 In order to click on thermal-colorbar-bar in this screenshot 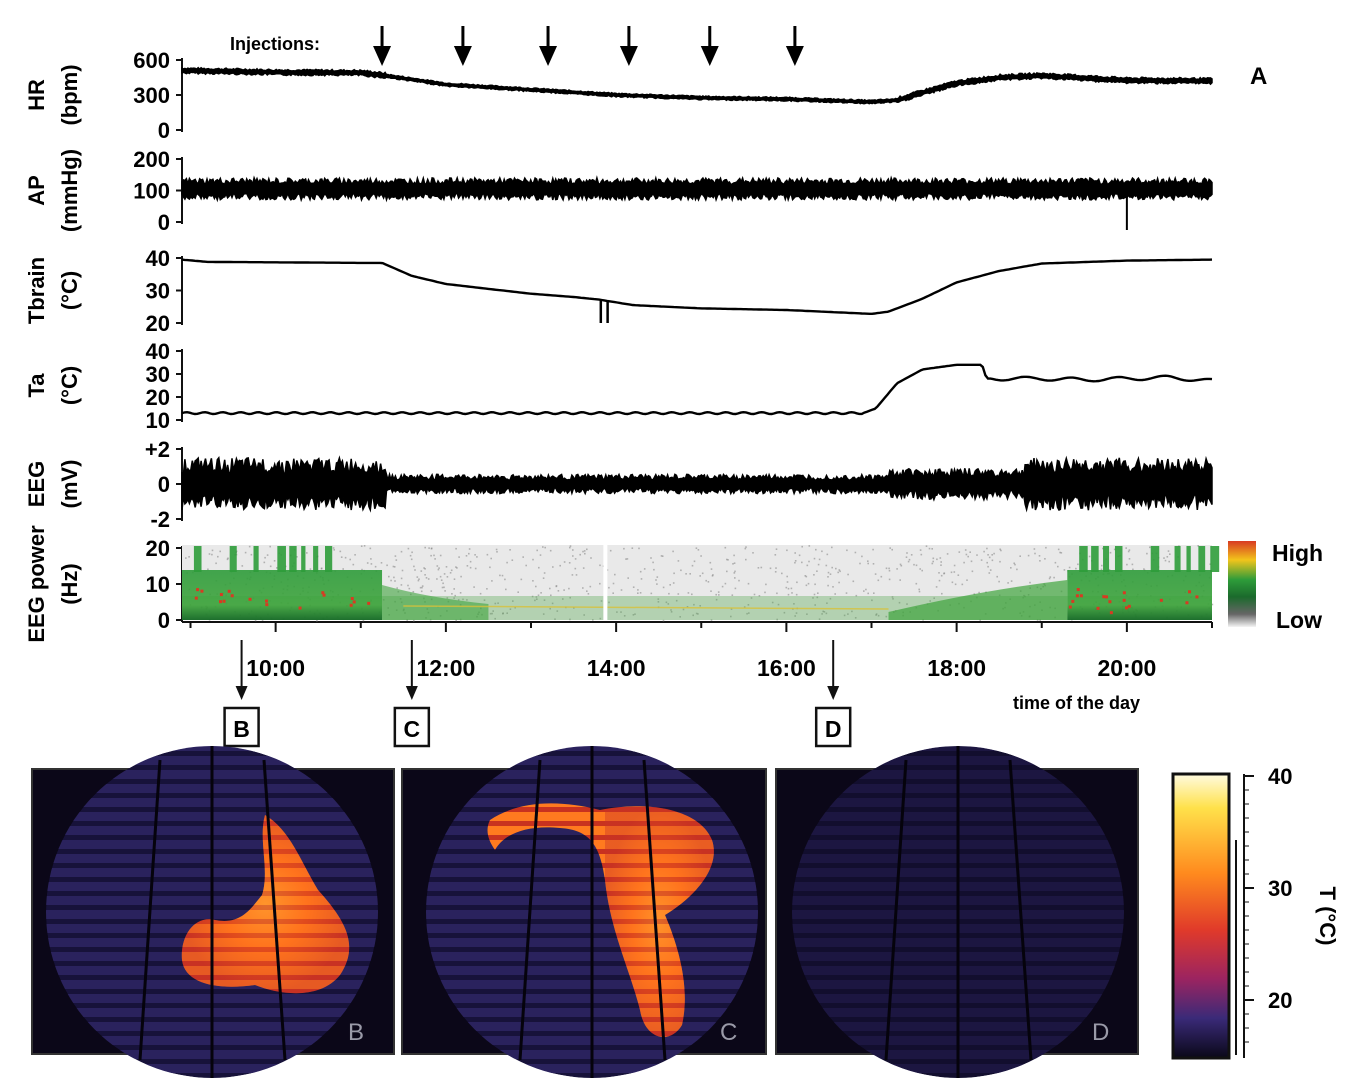, I will do `click(1201, 916)`.